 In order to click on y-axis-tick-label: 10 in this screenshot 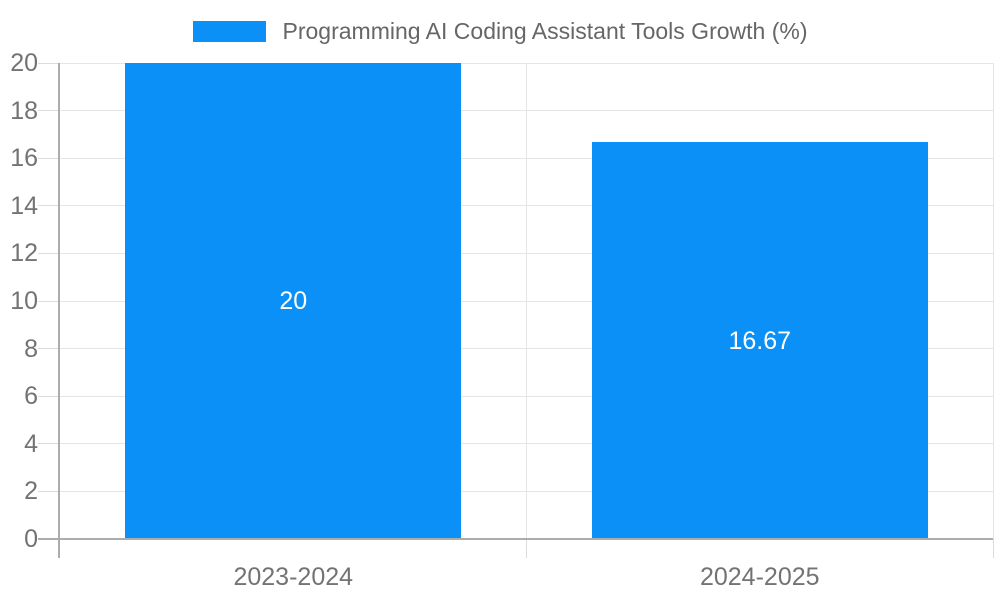, I will do `click(24, 301)`.